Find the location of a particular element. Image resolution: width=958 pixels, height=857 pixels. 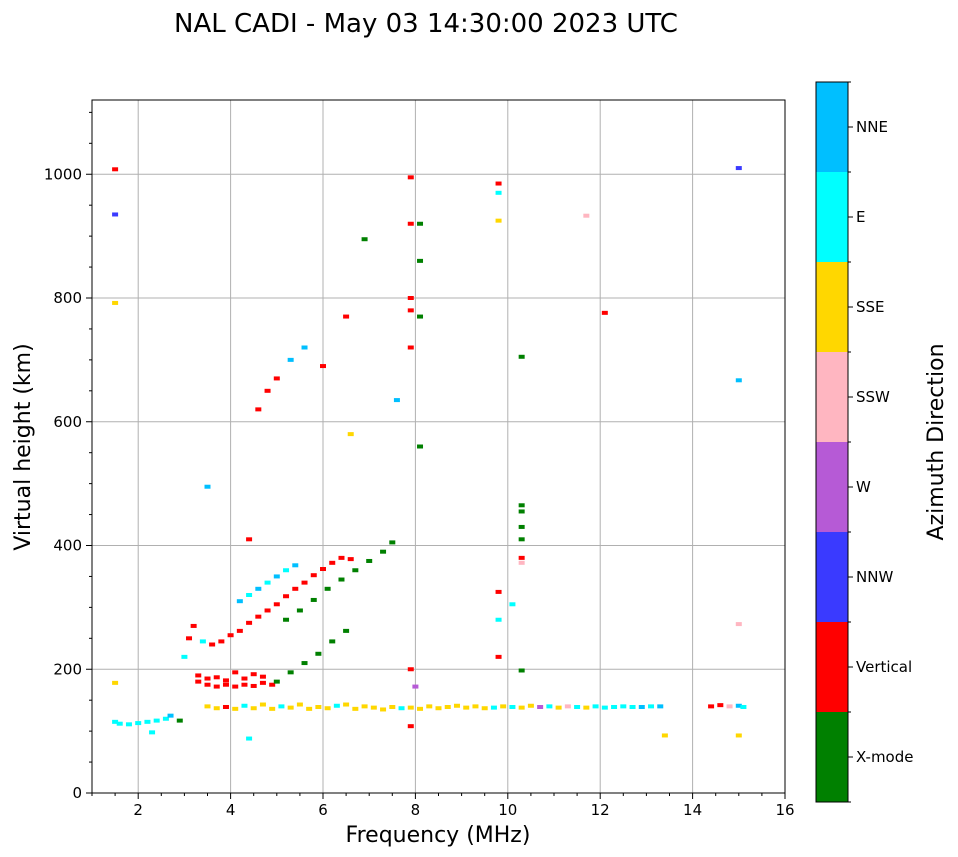

y-axis-ticks: 0 200 400 600 800 1000 is located at coordinates (68, 456).